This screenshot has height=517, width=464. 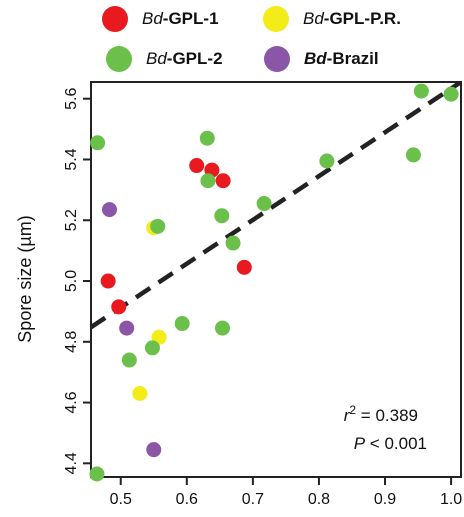 What do you see at coordinates (381, 414) in the screenshot?
I see `r-squared-annotation: r2 = 0.389` at bounding box center [381, 414].